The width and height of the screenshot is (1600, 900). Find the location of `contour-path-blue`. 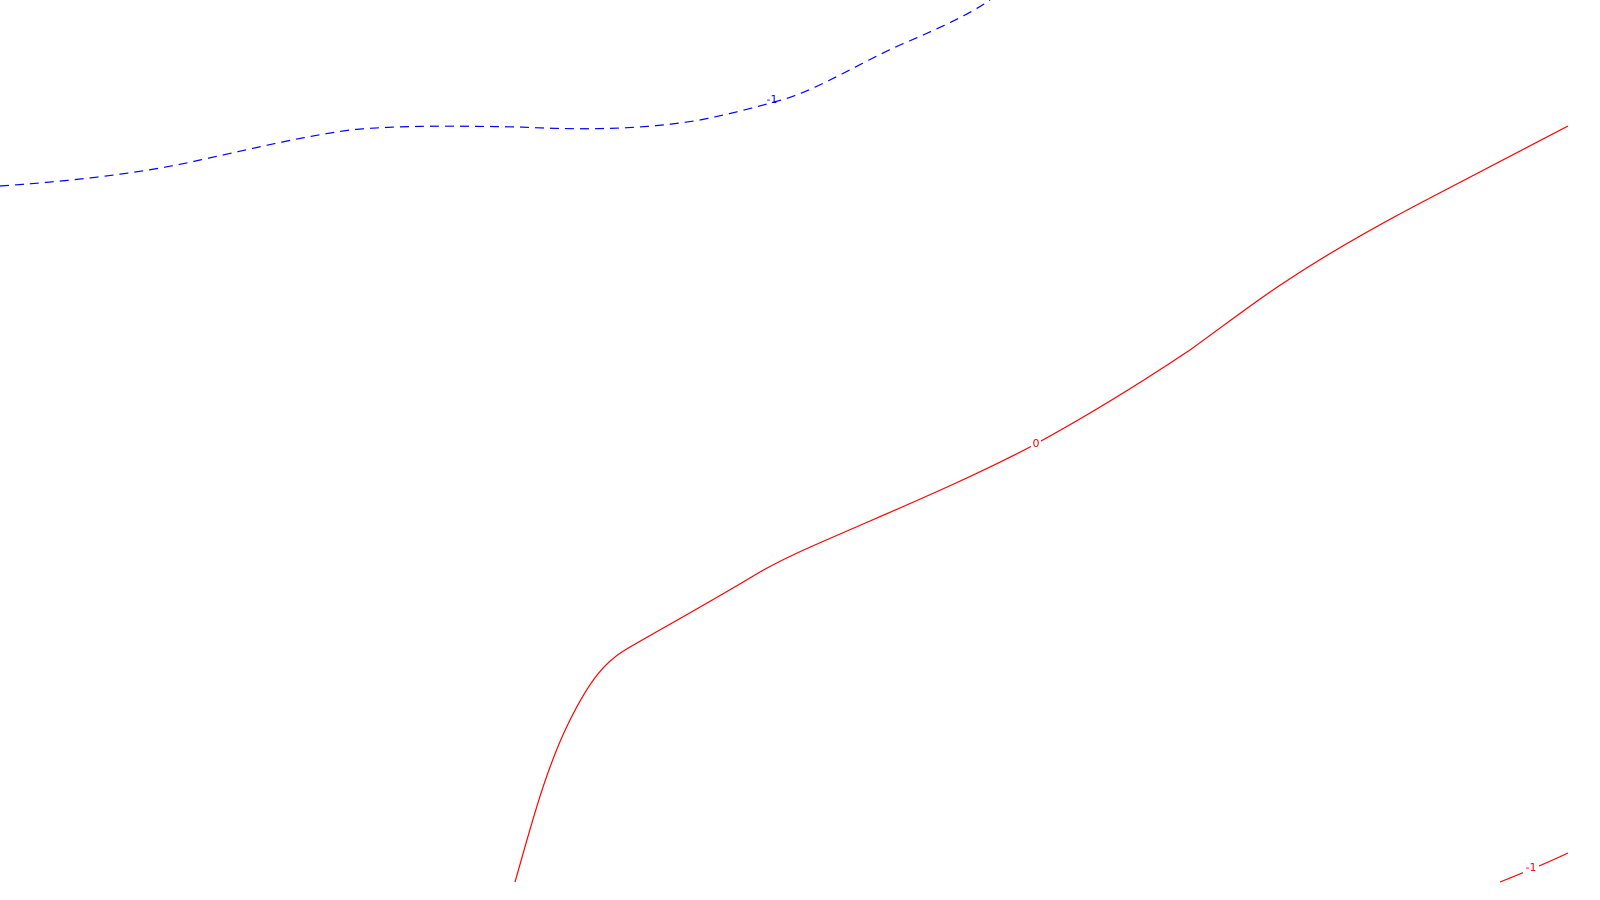

contour-path-blue is located at coordinates (495, 93).